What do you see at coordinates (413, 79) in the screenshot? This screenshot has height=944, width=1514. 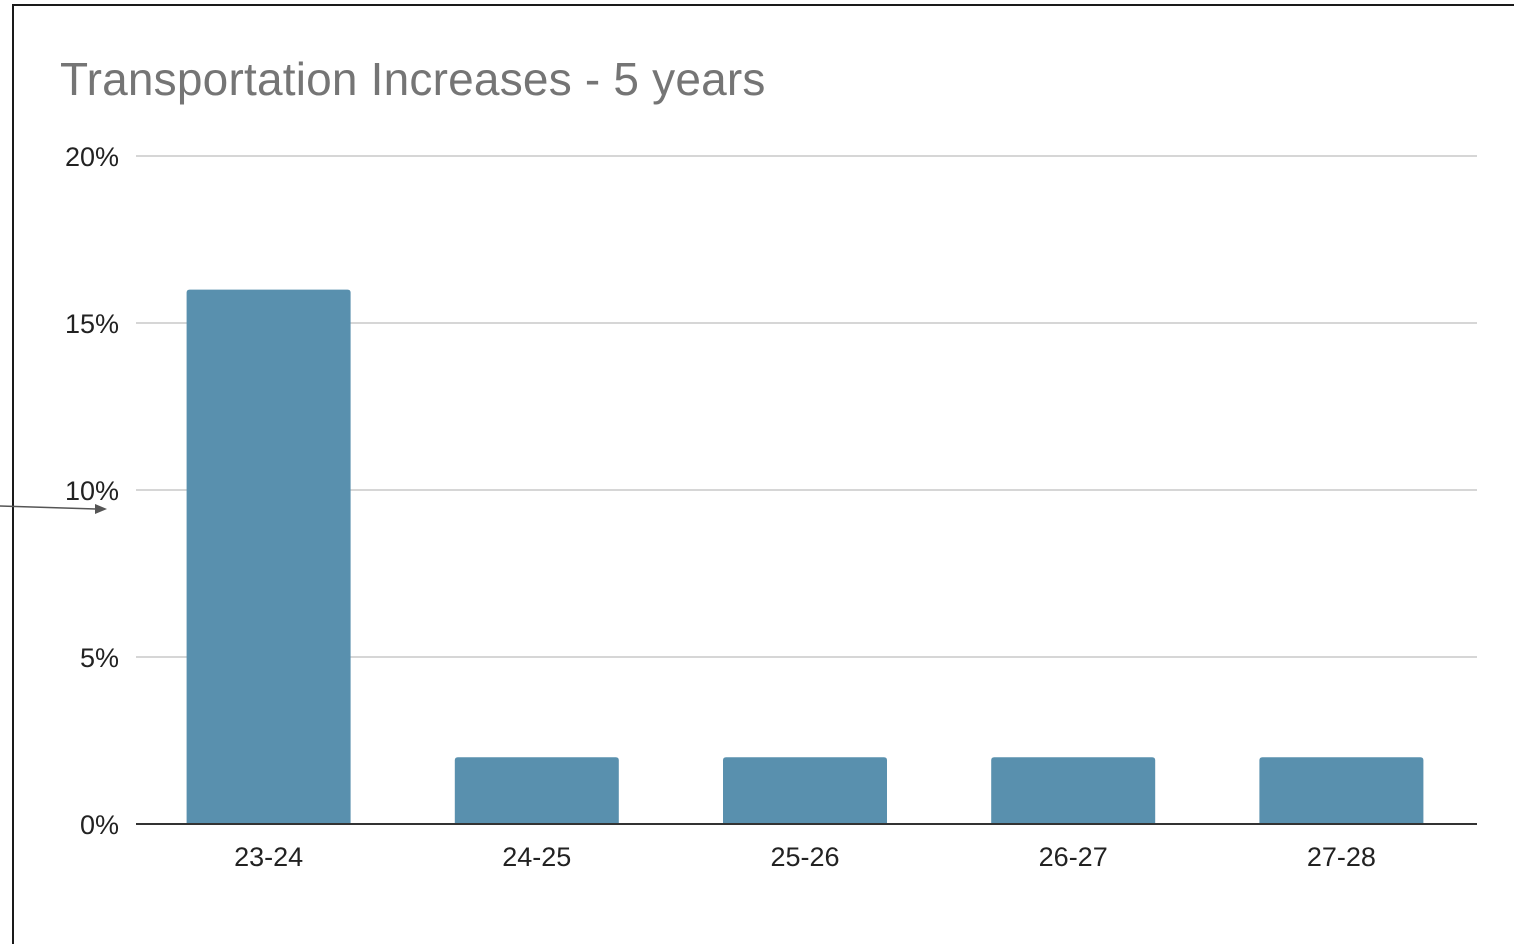 I see `chart-title: Transportation Increases - 5 years` at bounding box center [413, 79].